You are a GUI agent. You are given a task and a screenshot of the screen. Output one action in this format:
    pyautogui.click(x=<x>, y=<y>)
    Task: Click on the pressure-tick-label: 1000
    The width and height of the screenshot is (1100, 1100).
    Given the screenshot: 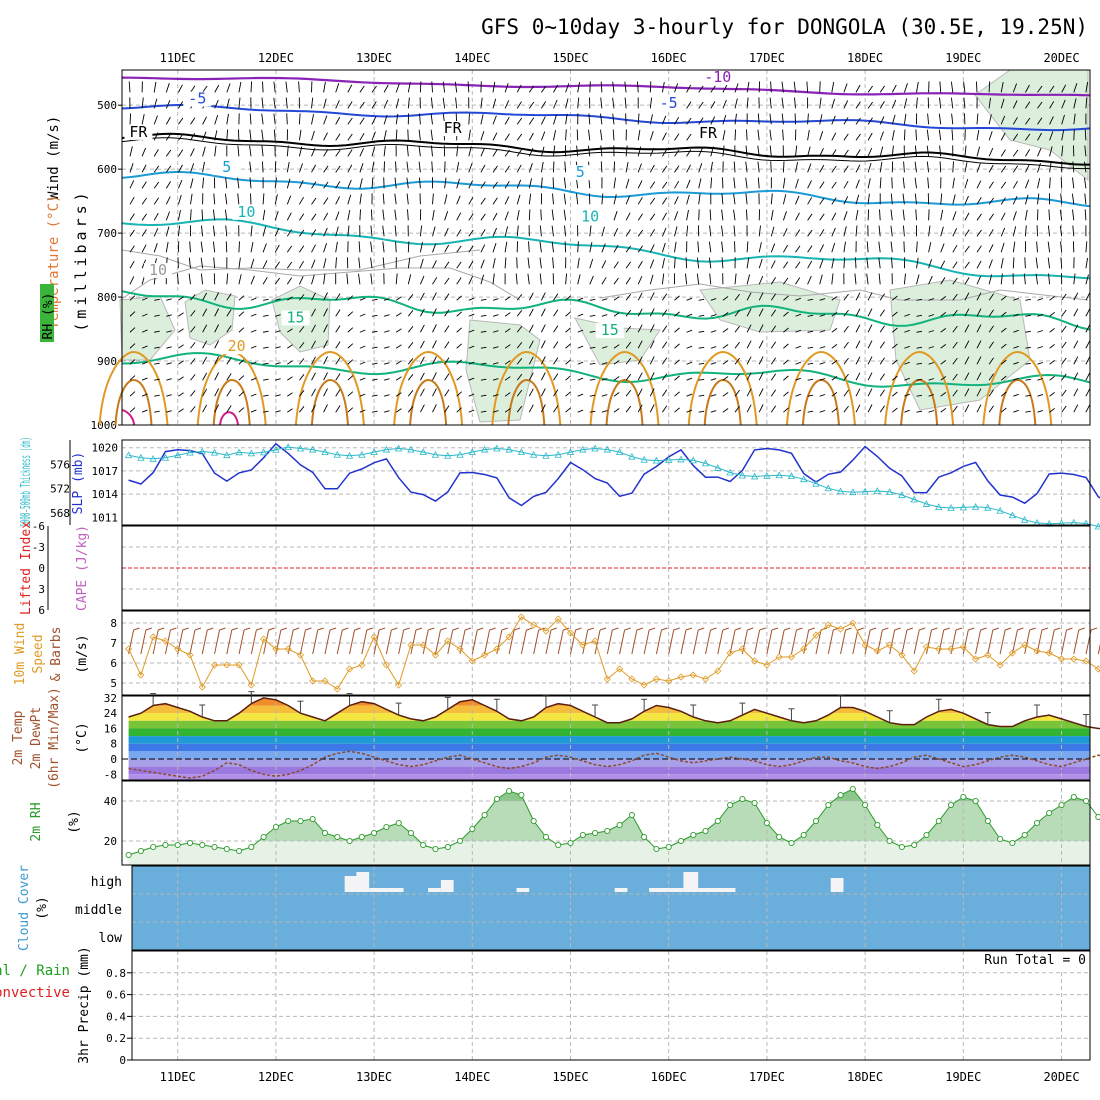 What is the action you would take?
    pyautogui.click(x=104, y=425)
    